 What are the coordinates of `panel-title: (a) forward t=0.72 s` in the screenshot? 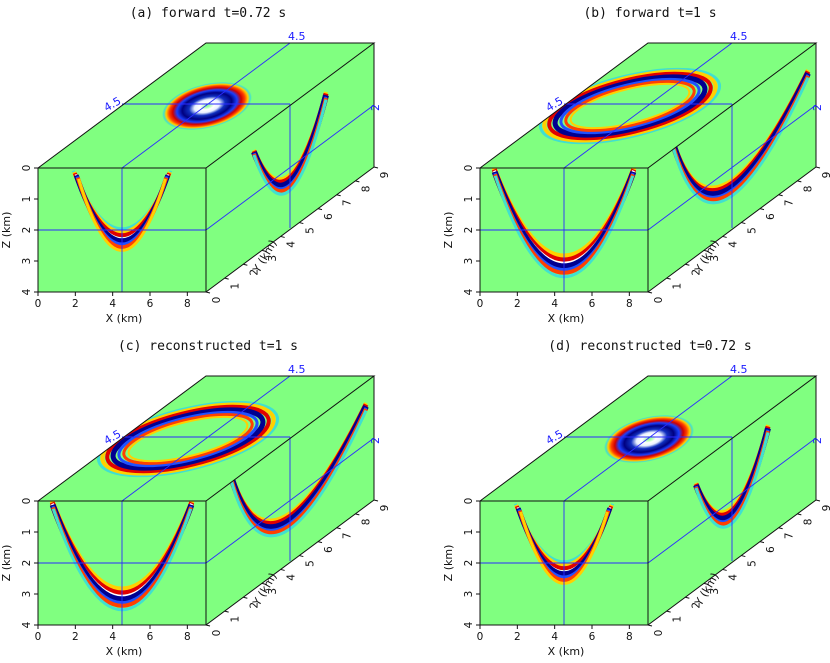 It's located at (208, 13).